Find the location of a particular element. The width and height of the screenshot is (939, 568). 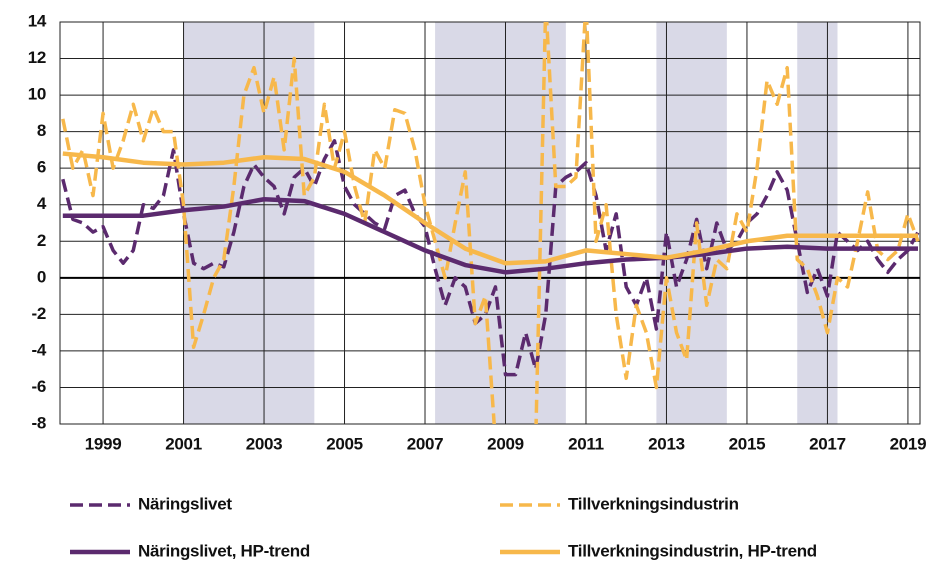

y-tick-label: 12 is located at coordinates (37, 57).